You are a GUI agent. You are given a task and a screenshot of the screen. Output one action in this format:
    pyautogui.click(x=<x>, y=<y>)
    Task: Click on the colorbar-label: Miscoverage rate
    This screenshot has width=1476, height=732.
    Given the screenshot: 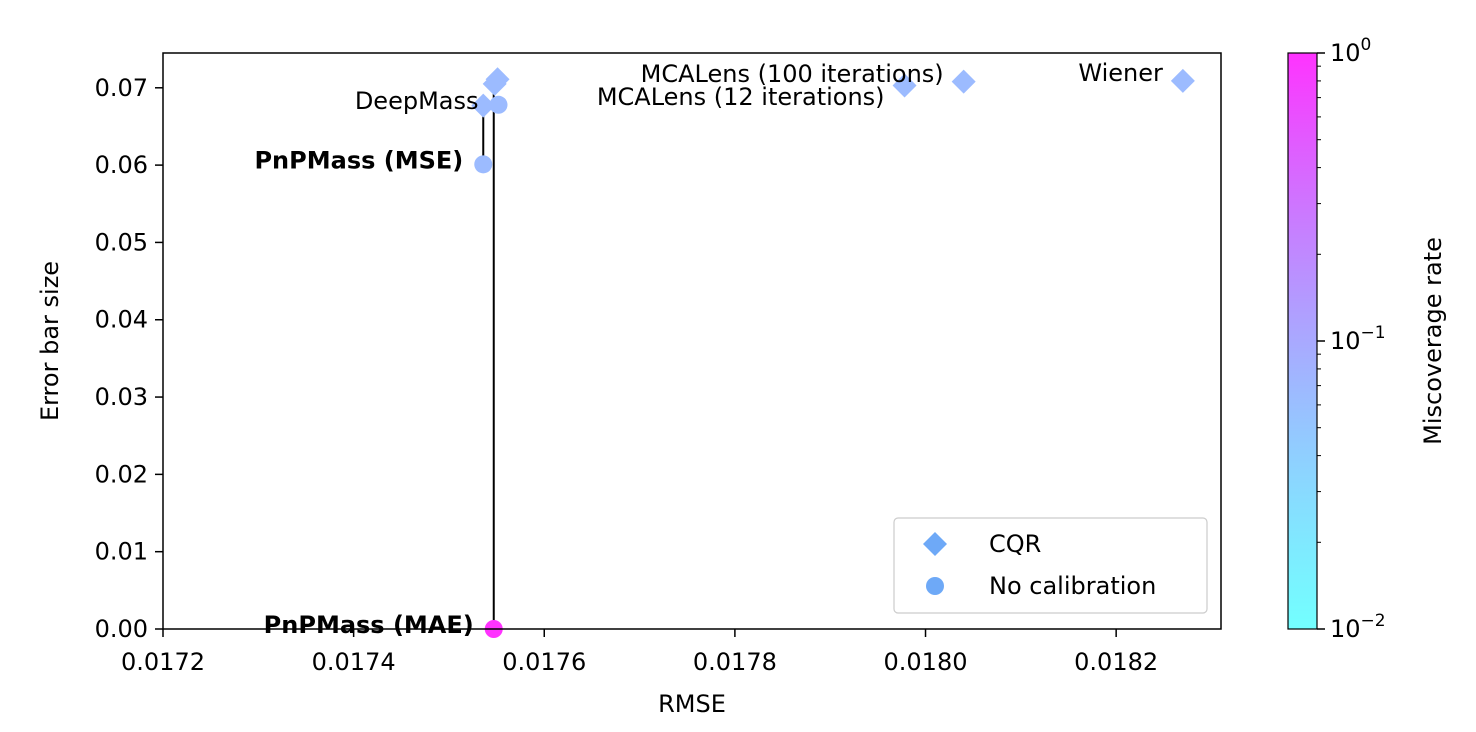 What is the action you would take?
    pyautogui.click(x=1433, y=341)
    